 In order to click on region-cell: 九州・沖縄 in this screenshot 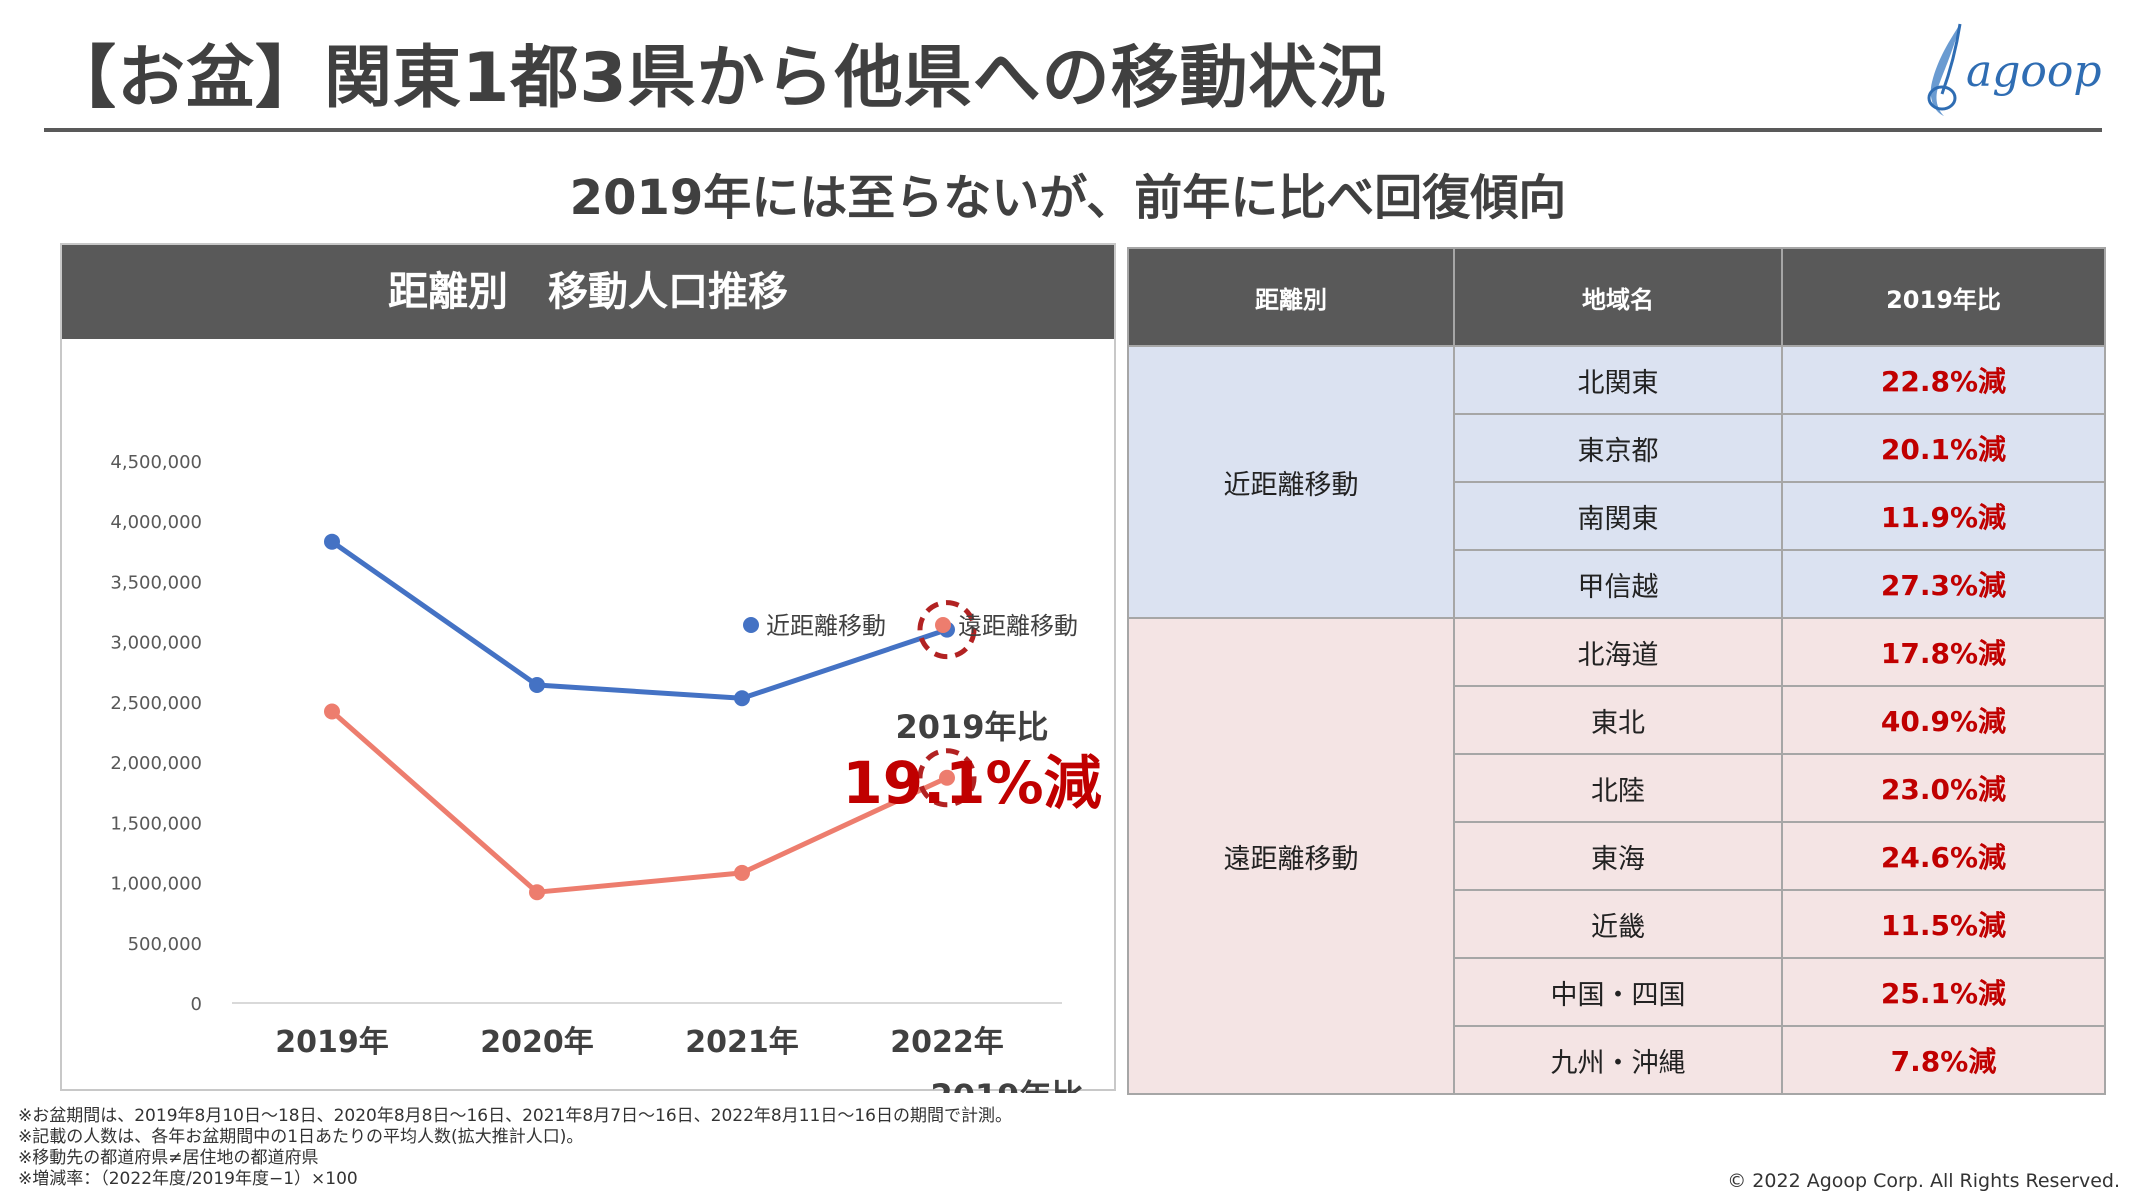, I will do `click(1618, 1060)`.